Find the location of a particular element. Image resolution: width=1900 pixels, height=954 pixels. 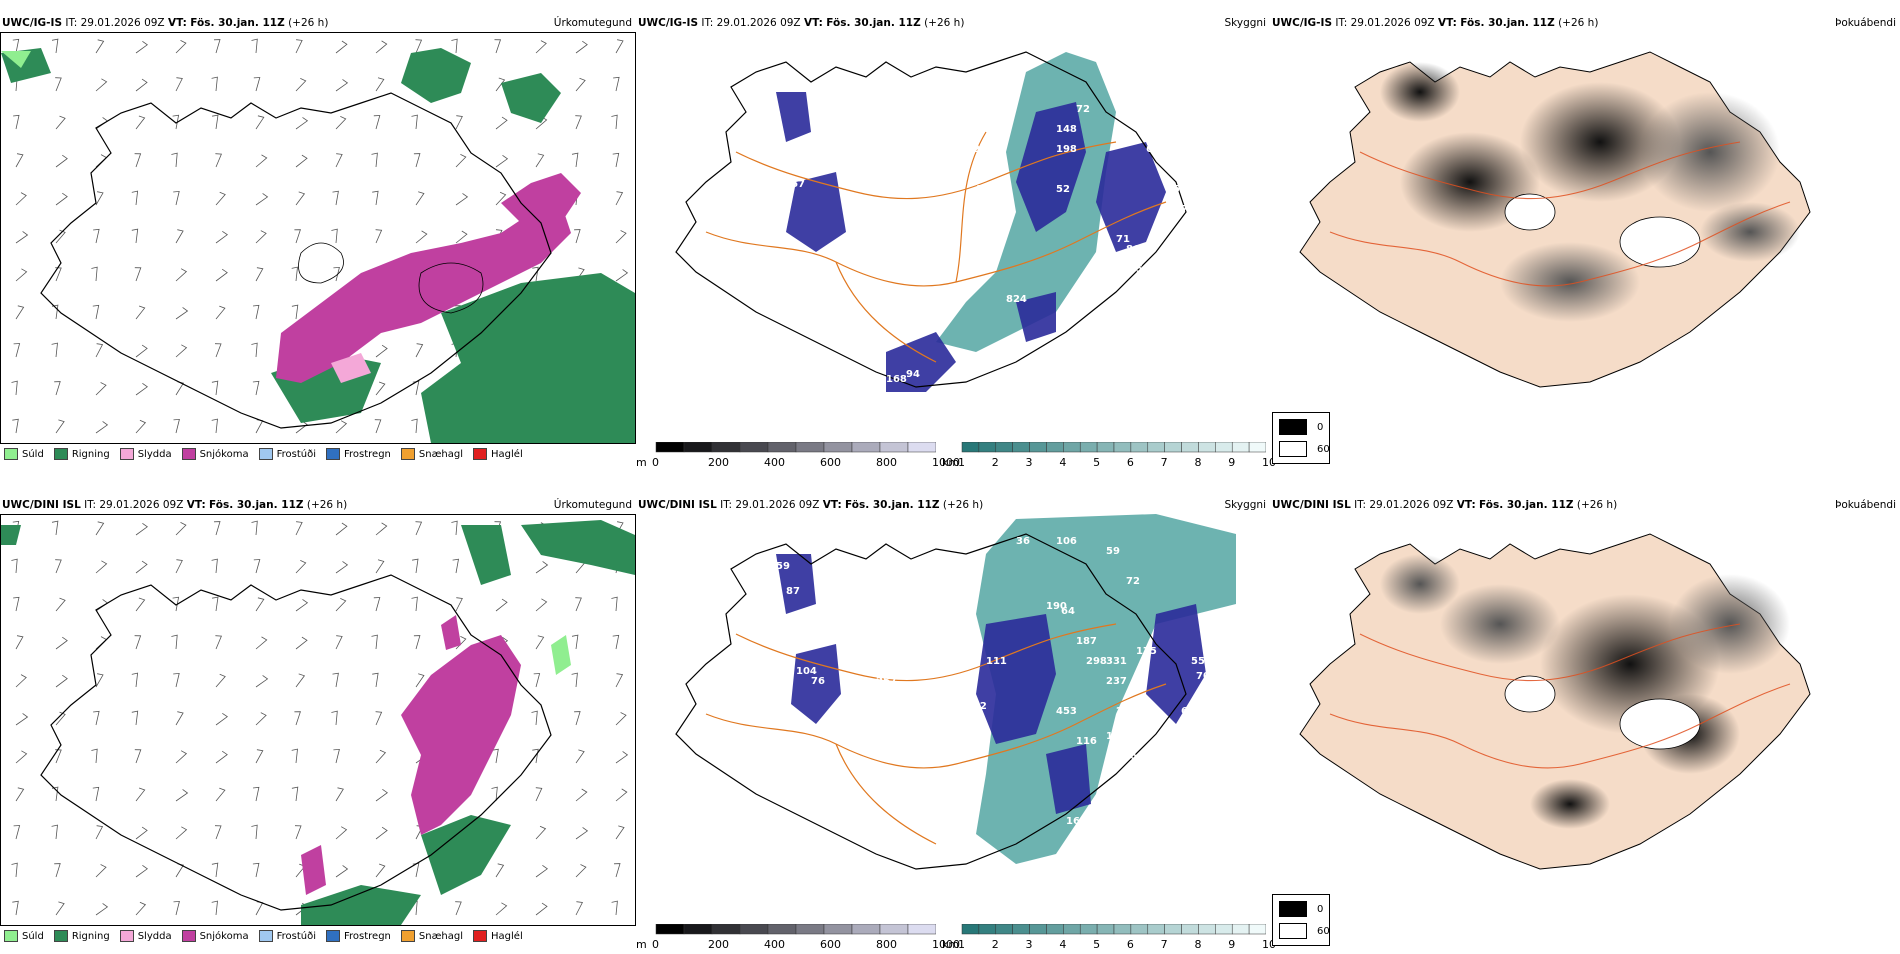

precip-legend-label: Snjókoma is located at coordinates (224, 936).